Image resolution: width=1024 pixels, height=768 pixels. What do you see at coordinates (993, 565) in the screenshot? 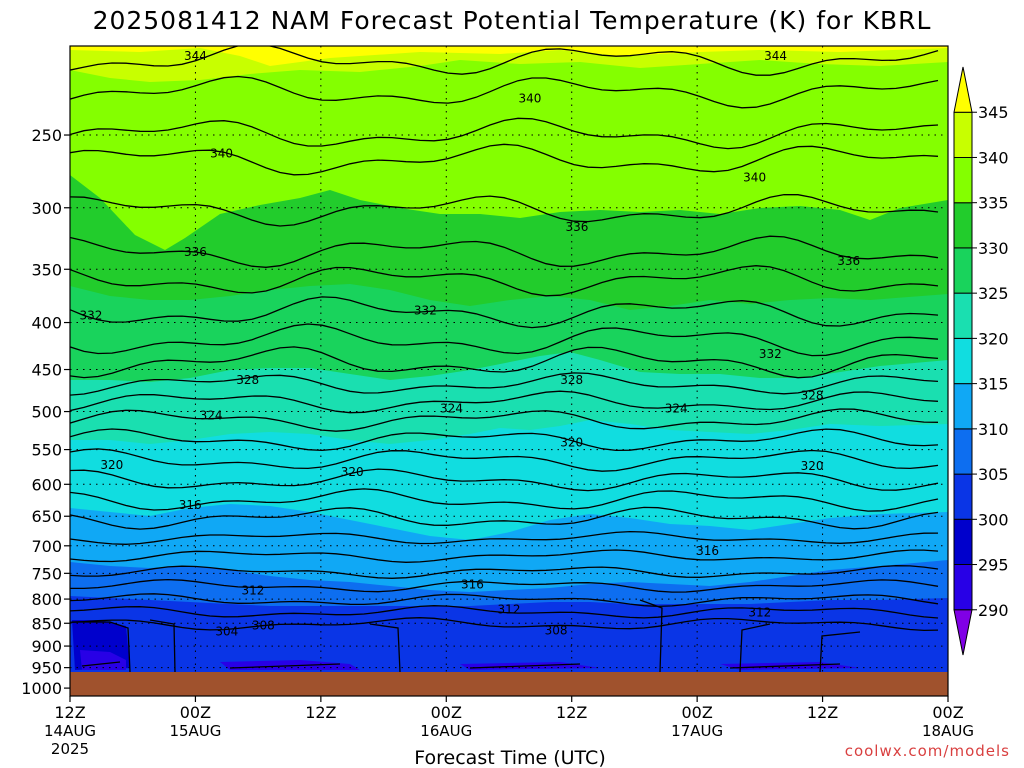
I see `colorbar-label: 295` at bounding box center [993, 565].